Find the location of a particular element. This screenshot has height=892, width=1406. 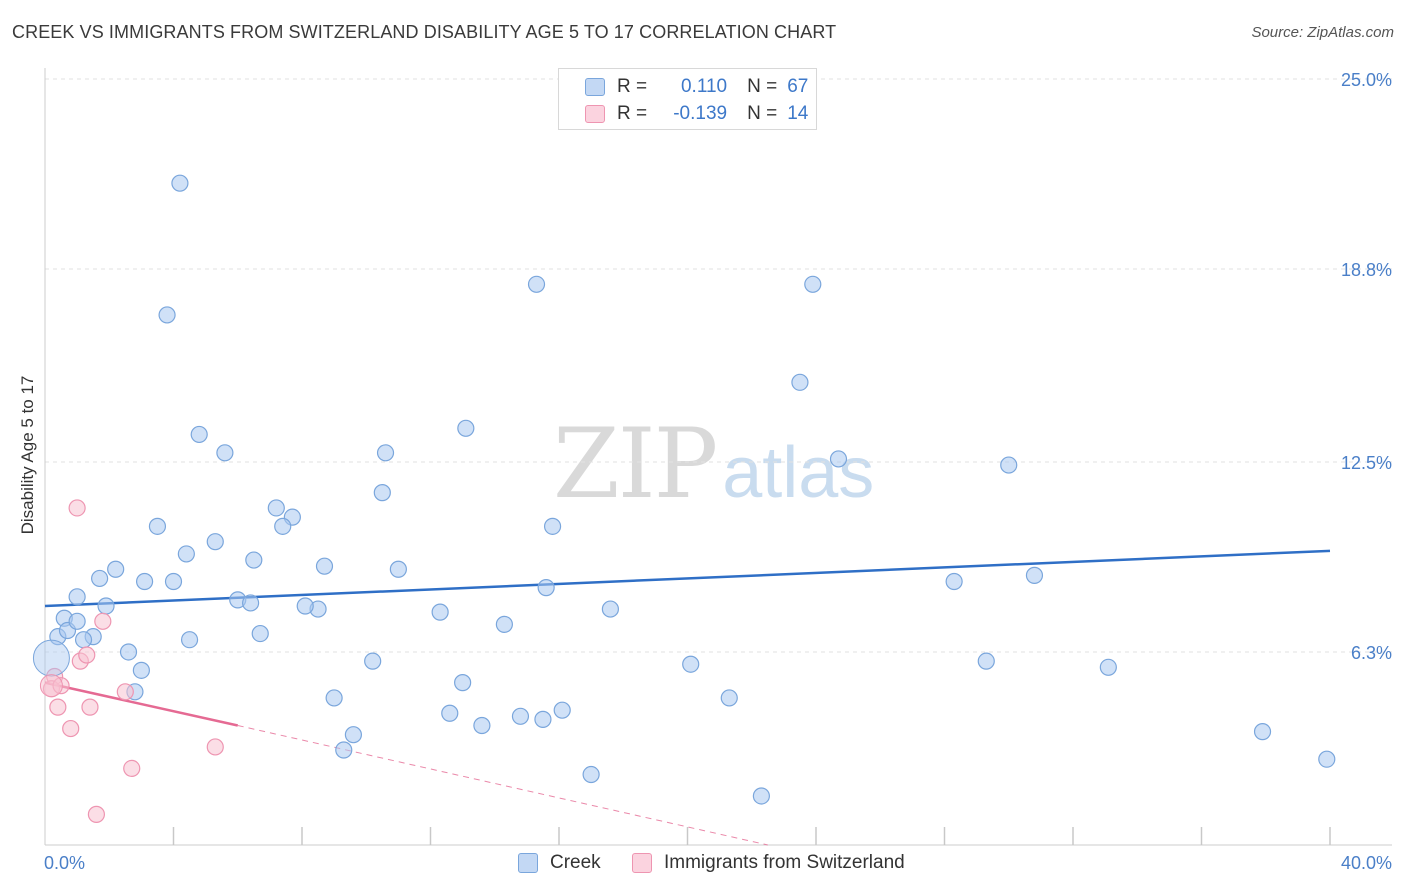

source-credit: Source: ZipAtlas.com is located at coordinates (1322, 32).